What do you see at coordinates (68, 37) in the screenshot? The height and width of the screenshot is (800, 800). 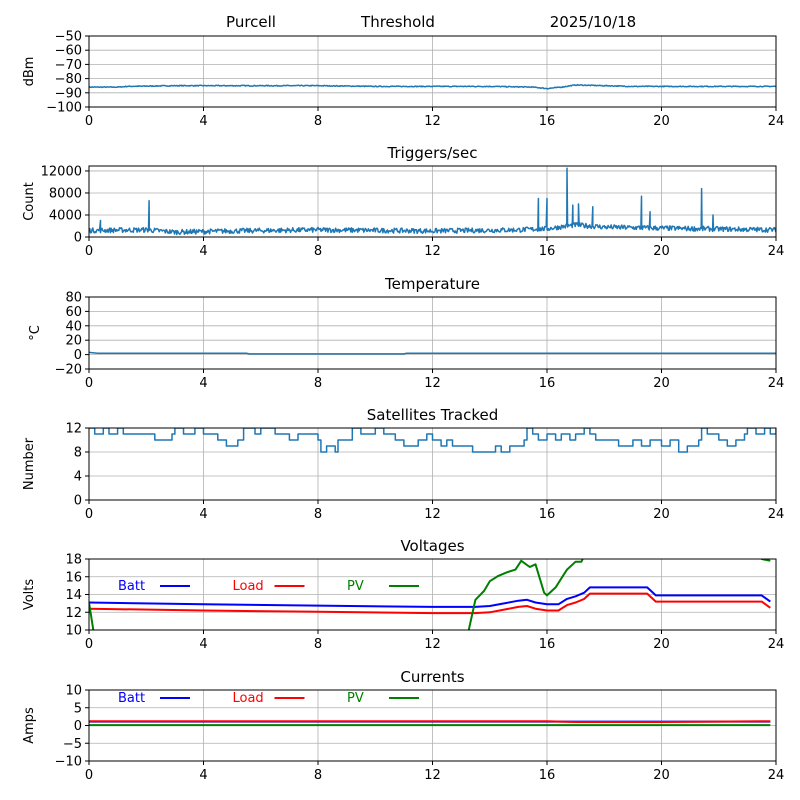 I see `y-tick-label: −50` at bounding box center [68, 37].